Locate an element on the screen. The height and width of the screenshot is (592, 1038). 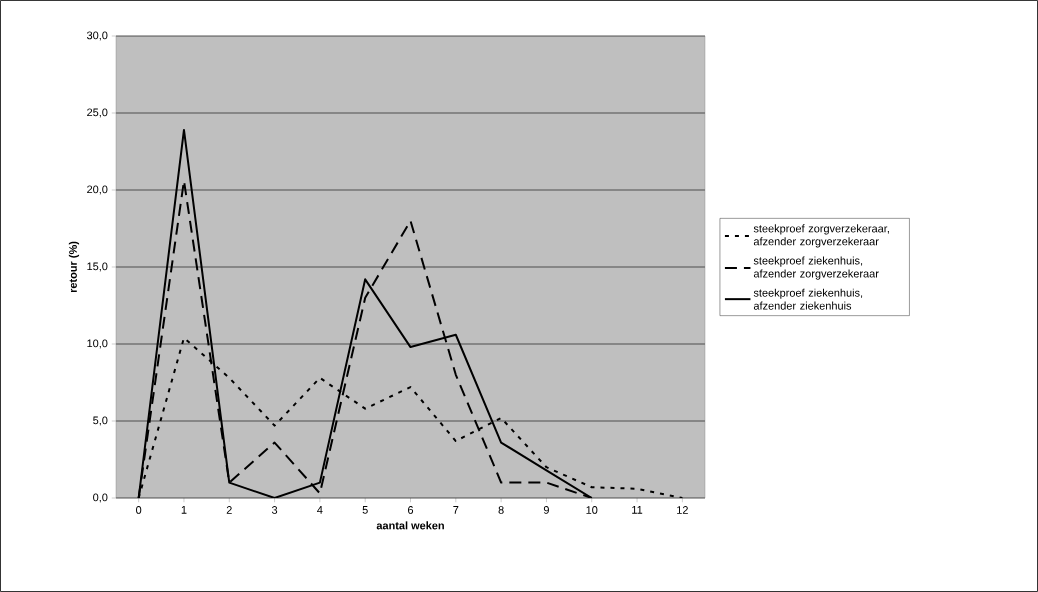
y-tick-label: 10,0 is located at coordinates (97, 344).